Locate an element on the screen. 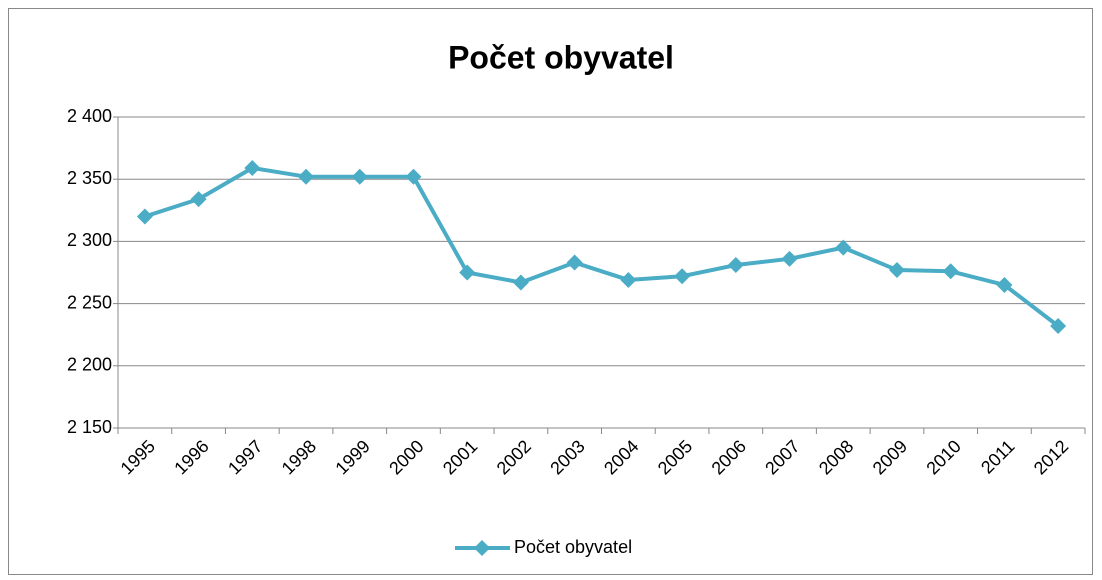  y-tick-label: 2 350 is located at coordinates (89, 178).